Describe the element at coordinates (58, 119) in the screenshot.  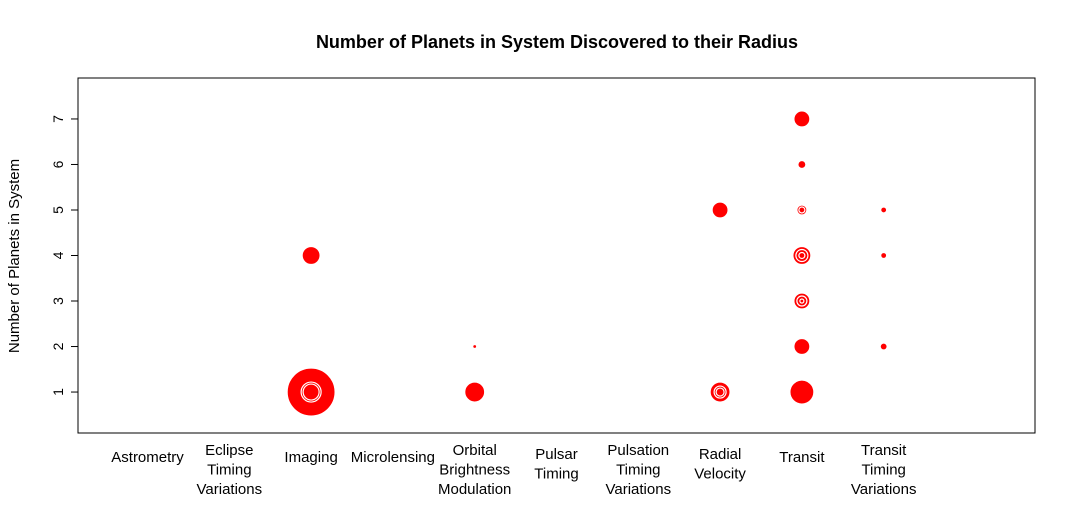
I see `y-tick-label: 7` at that location.